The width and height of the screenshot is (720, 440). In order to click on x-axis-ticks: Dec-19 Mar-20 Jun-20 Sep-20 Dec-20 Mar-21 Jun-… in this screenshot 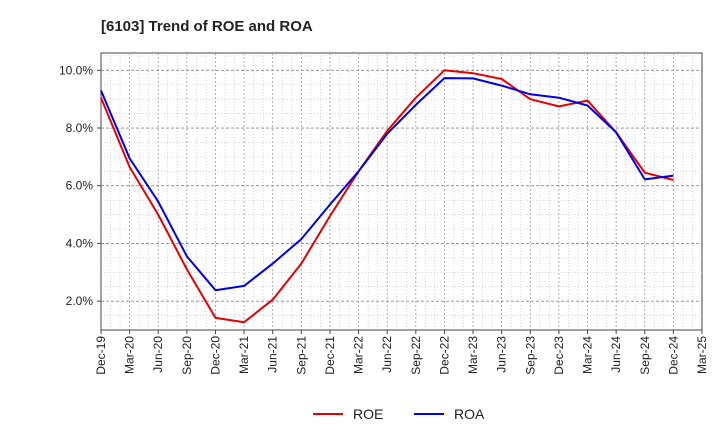, I will do `click(401, 352)`.